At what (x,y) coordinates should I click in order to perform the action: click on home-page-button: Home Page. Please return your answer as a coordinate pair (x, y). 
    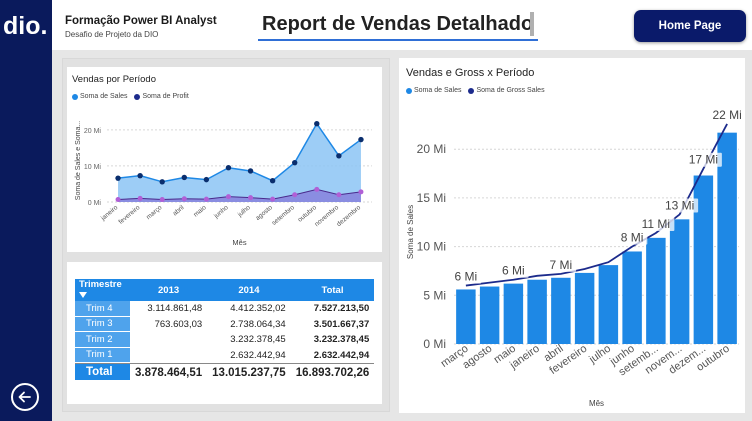
    Looking at the image, I should click on (690, 26).